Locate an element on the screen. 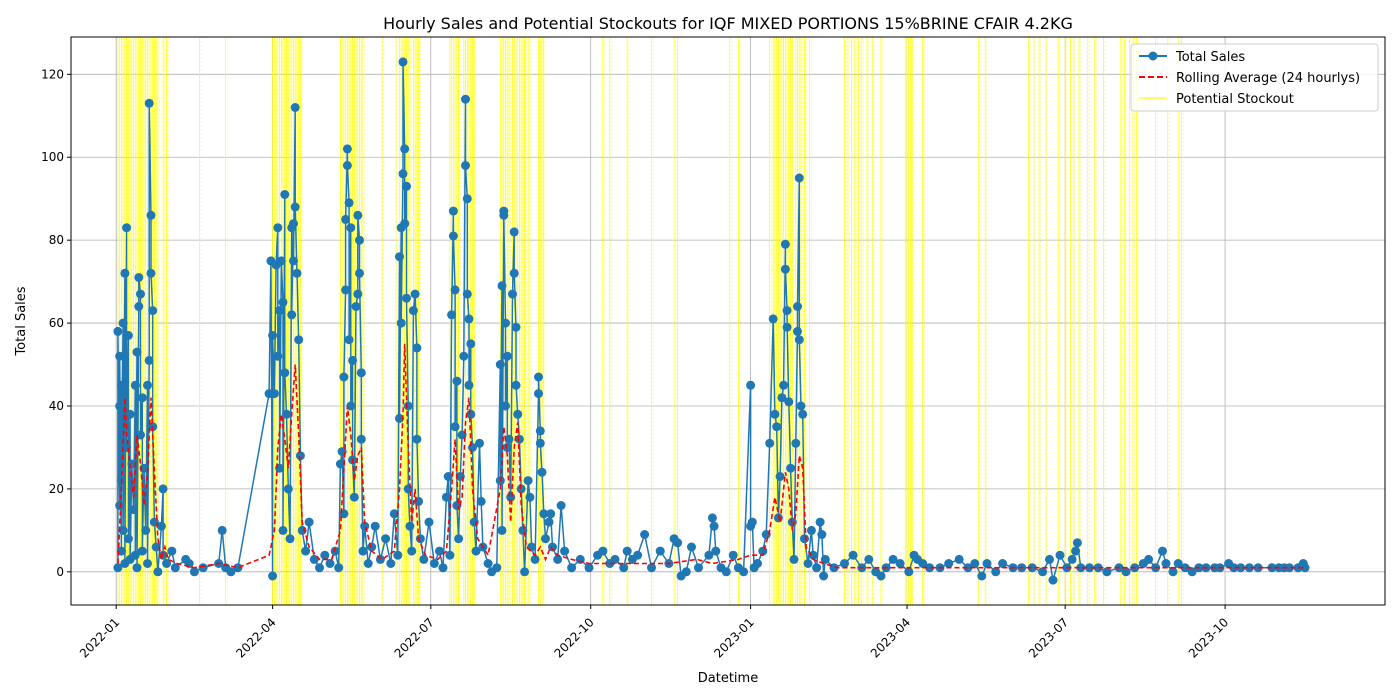 Image resolution: width=1400 pixels, height=700 pixels. x-tick-label: 2022-01 is located at coordinates (99, 637).